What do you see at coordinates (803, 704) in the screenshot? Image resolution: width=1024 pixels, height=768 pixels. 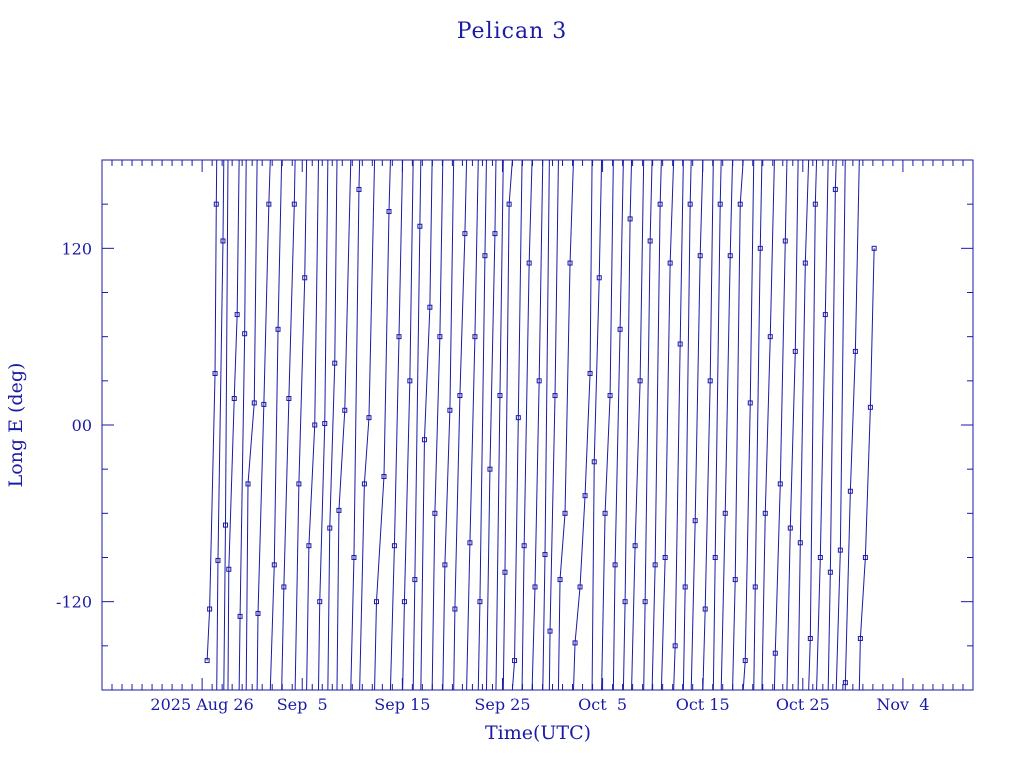 I see `x-tick-label: Oct 25` at bounding box center [803, 704].